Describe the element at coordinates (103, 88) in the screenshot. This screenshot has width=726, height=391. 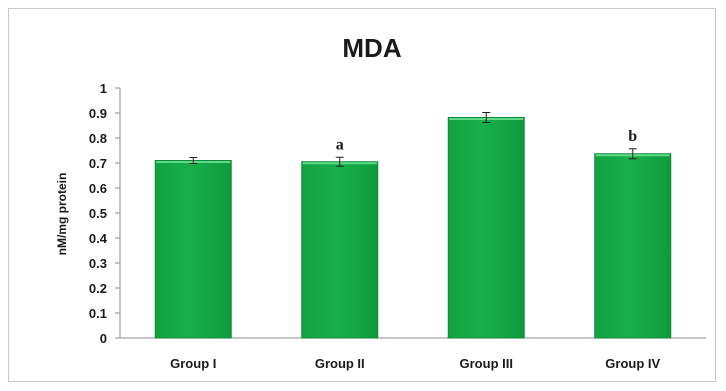
I see `y-tick-label: 1` at that location.